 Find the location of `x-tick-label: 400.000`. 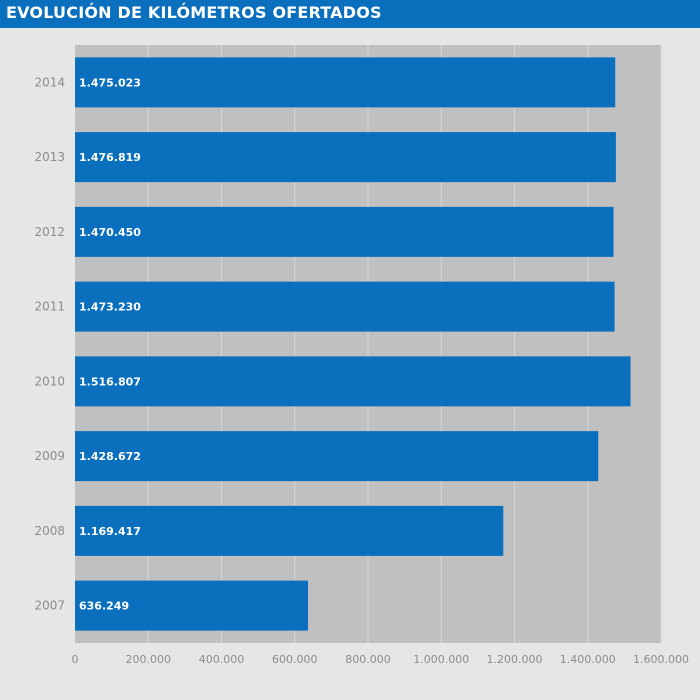

x-tick-label: 400.000 is located at coordinates (222, 659).